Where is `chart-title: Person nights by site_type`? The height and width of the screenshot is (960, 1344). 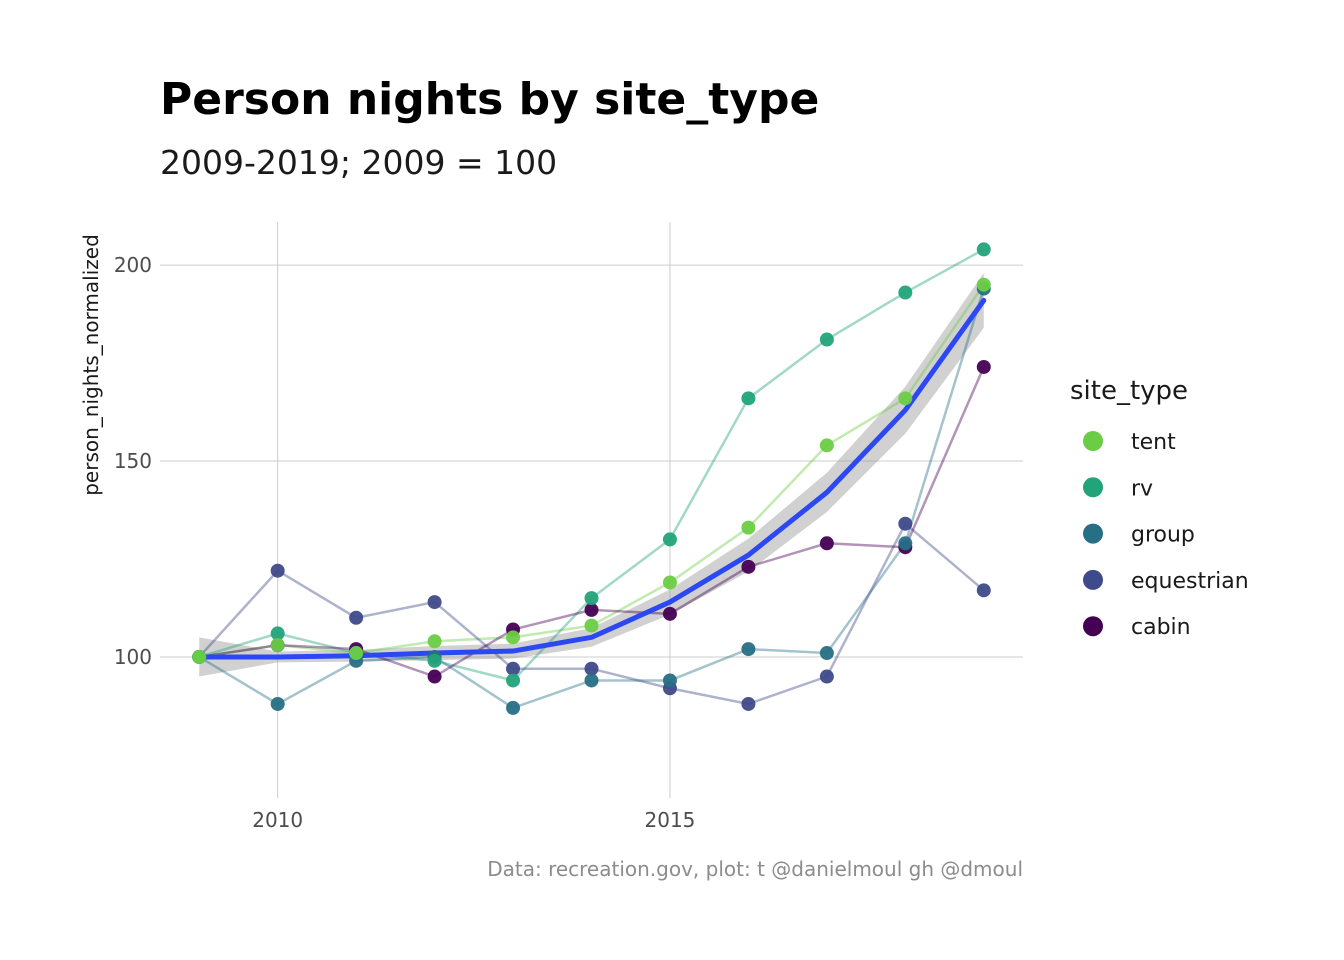 chart-title: Person nights by site_type is located at coordinates (489, 99).